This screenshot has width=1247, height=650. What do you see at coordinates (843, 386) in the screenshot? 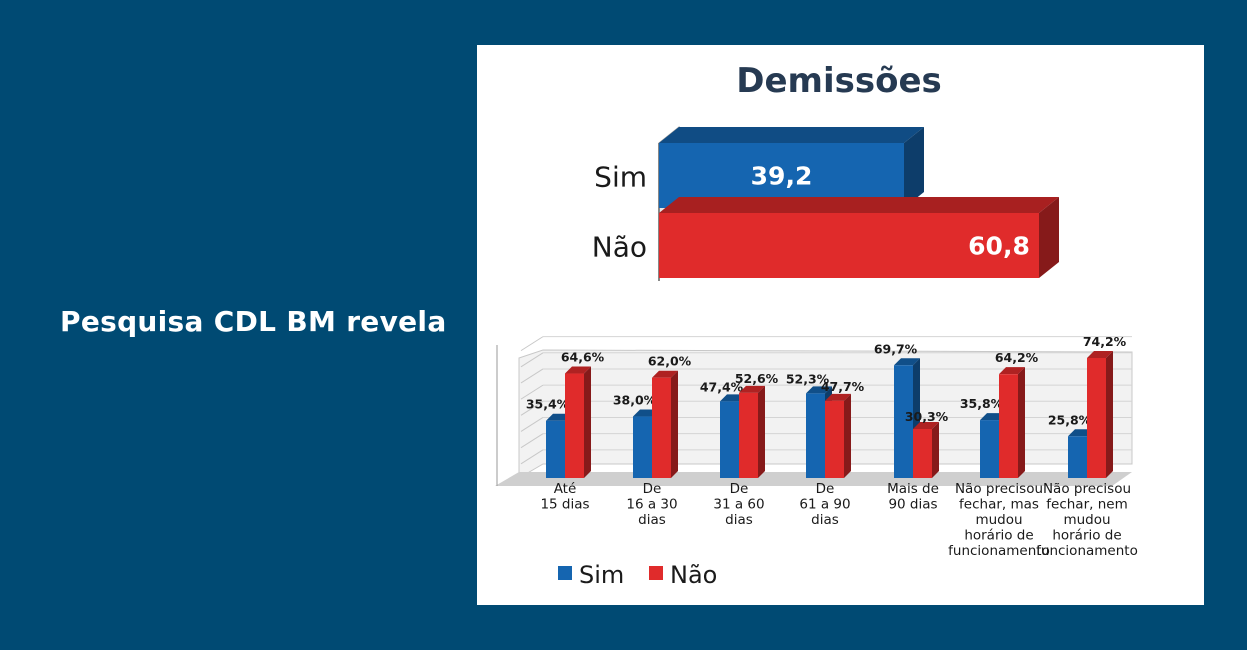
I see `data-label-não-4: 47,7%` at bounding box center [843, 386].